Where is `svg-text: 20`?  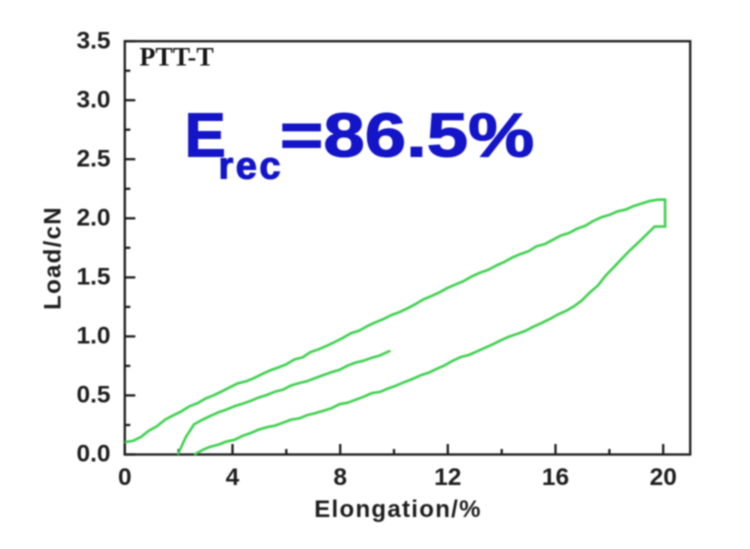 svg-text: 20 is located at coordinates (663, 477).